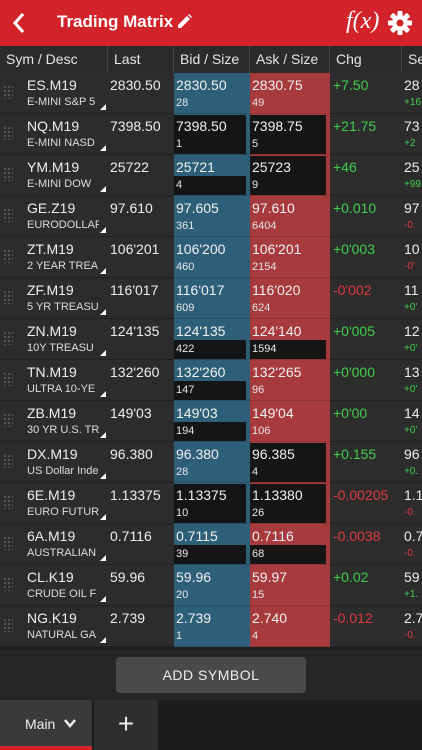 Image resolution: width=422 pixels, height=750 pixels. What do you see at coordinates (212, 298) in the screenshot?
I see `bid-cell: 116'017 609` at bounding box center [212, 298].